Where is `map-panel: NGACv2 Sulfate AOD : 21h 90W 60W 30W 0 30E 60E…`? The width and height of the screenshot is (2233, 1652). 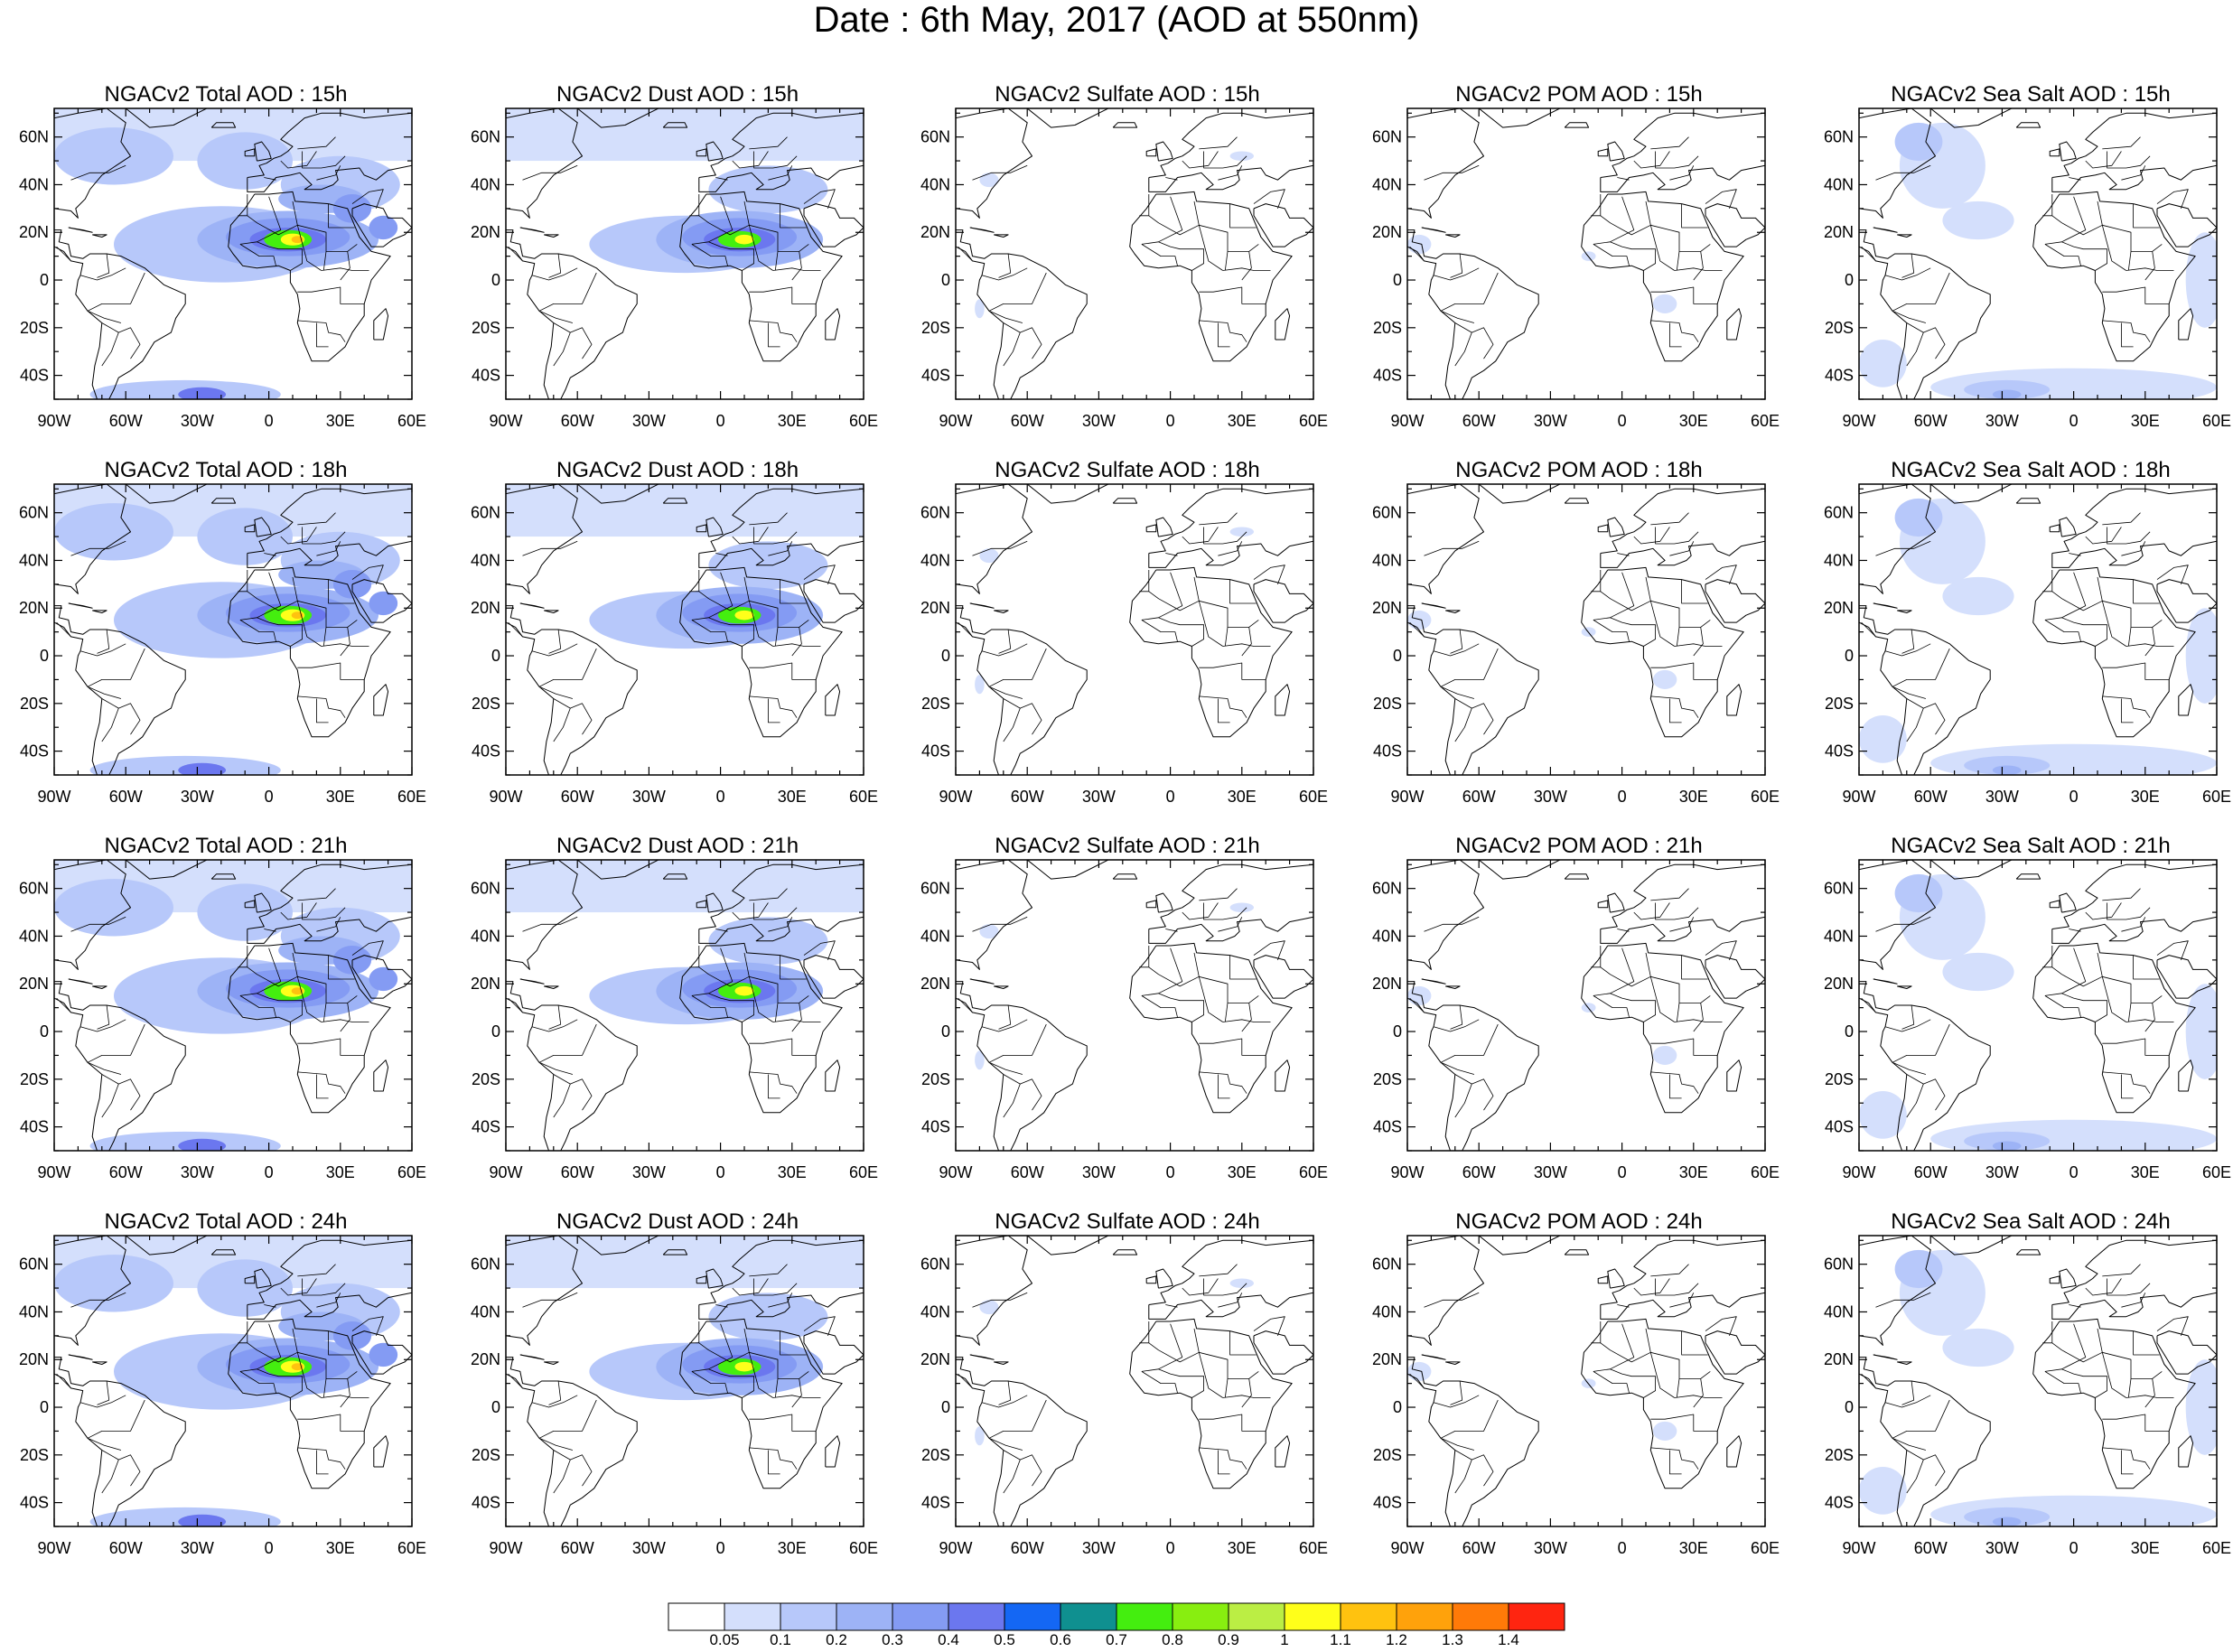
map-panel: NGACv2 Sulfate AOD : 21h 90W 60W 30W 0 30E 60E… is located at coordinates (1123, 1019).